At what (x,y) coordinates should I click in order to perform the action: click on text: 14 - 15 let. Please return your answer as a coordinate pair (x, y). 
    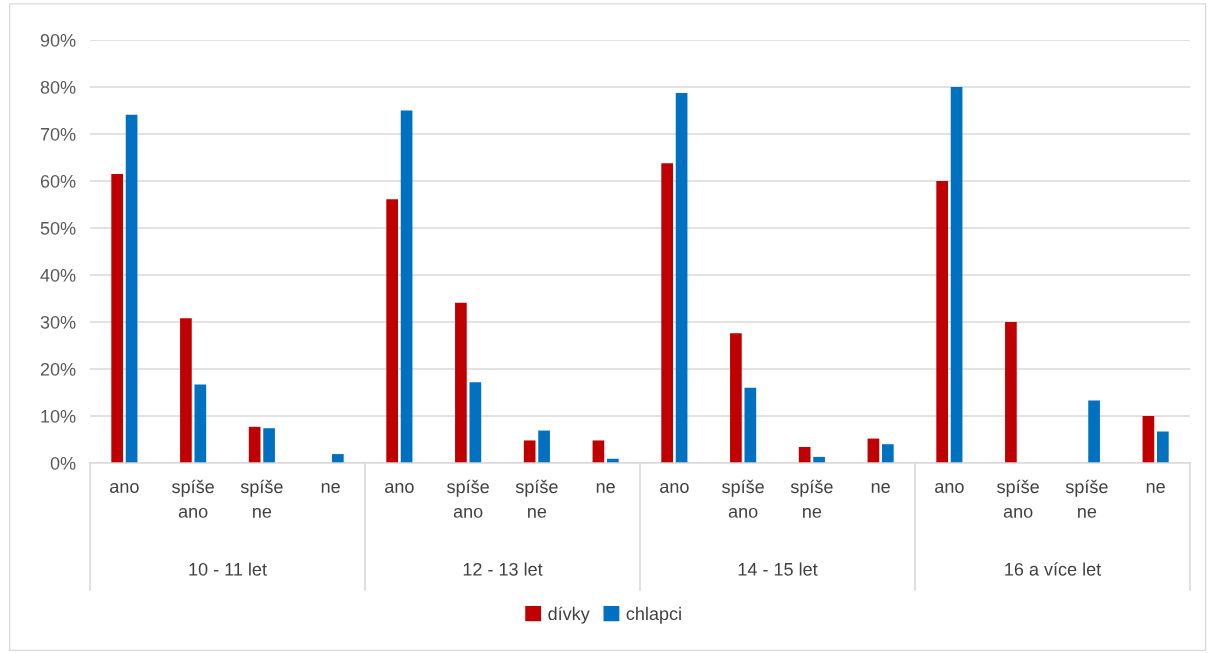
    Looking at the image, I should click on (778, 569).